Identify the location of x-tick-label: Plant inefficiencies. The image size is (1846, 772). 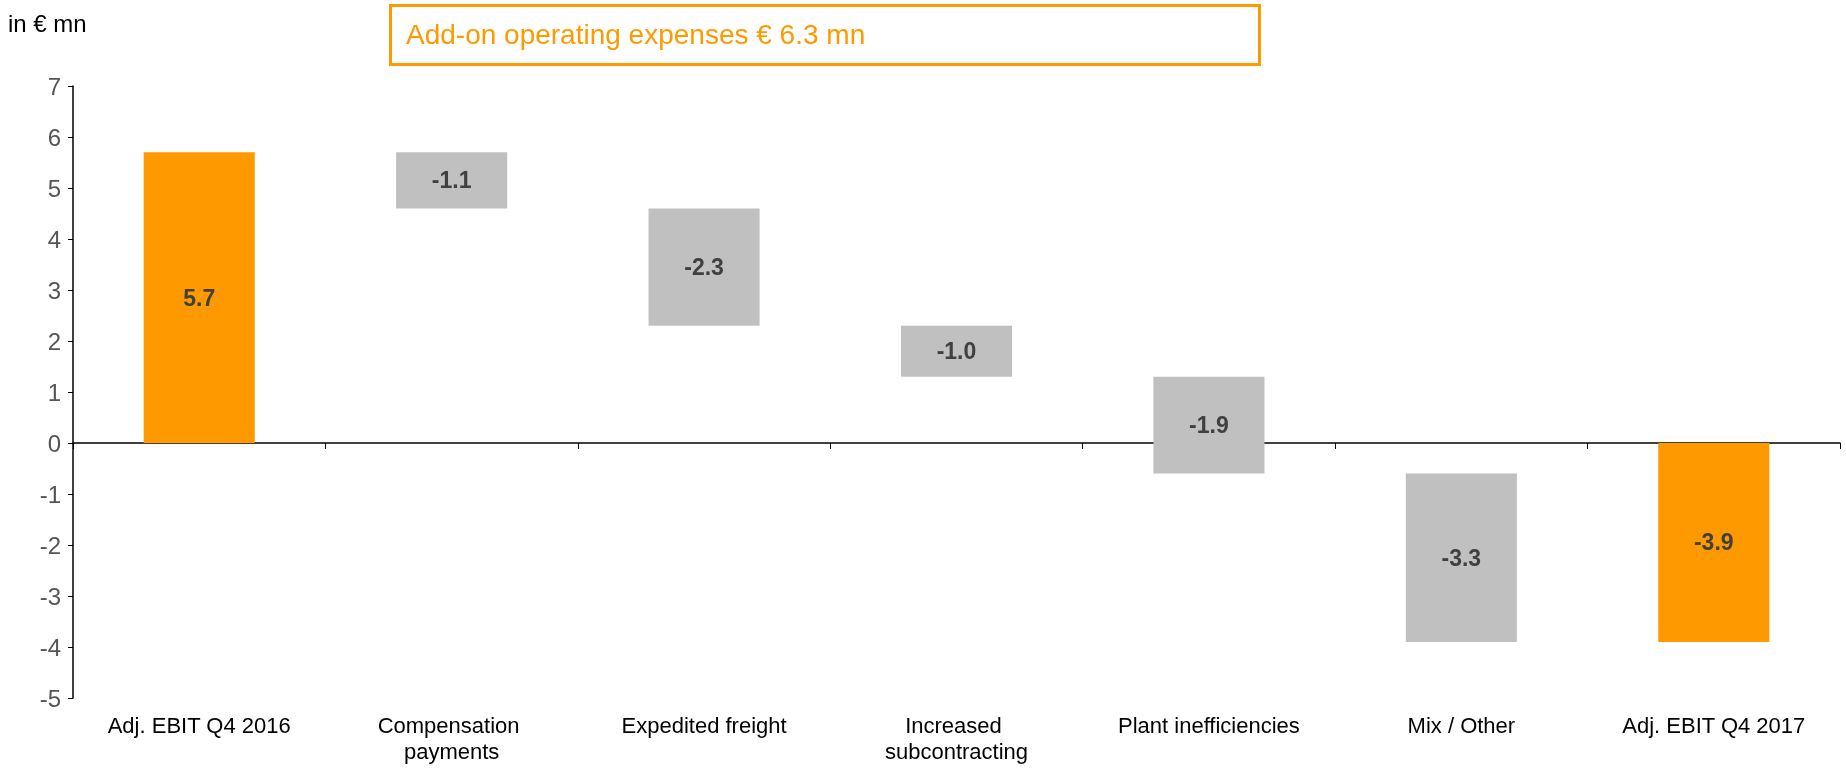
(1209, 725).